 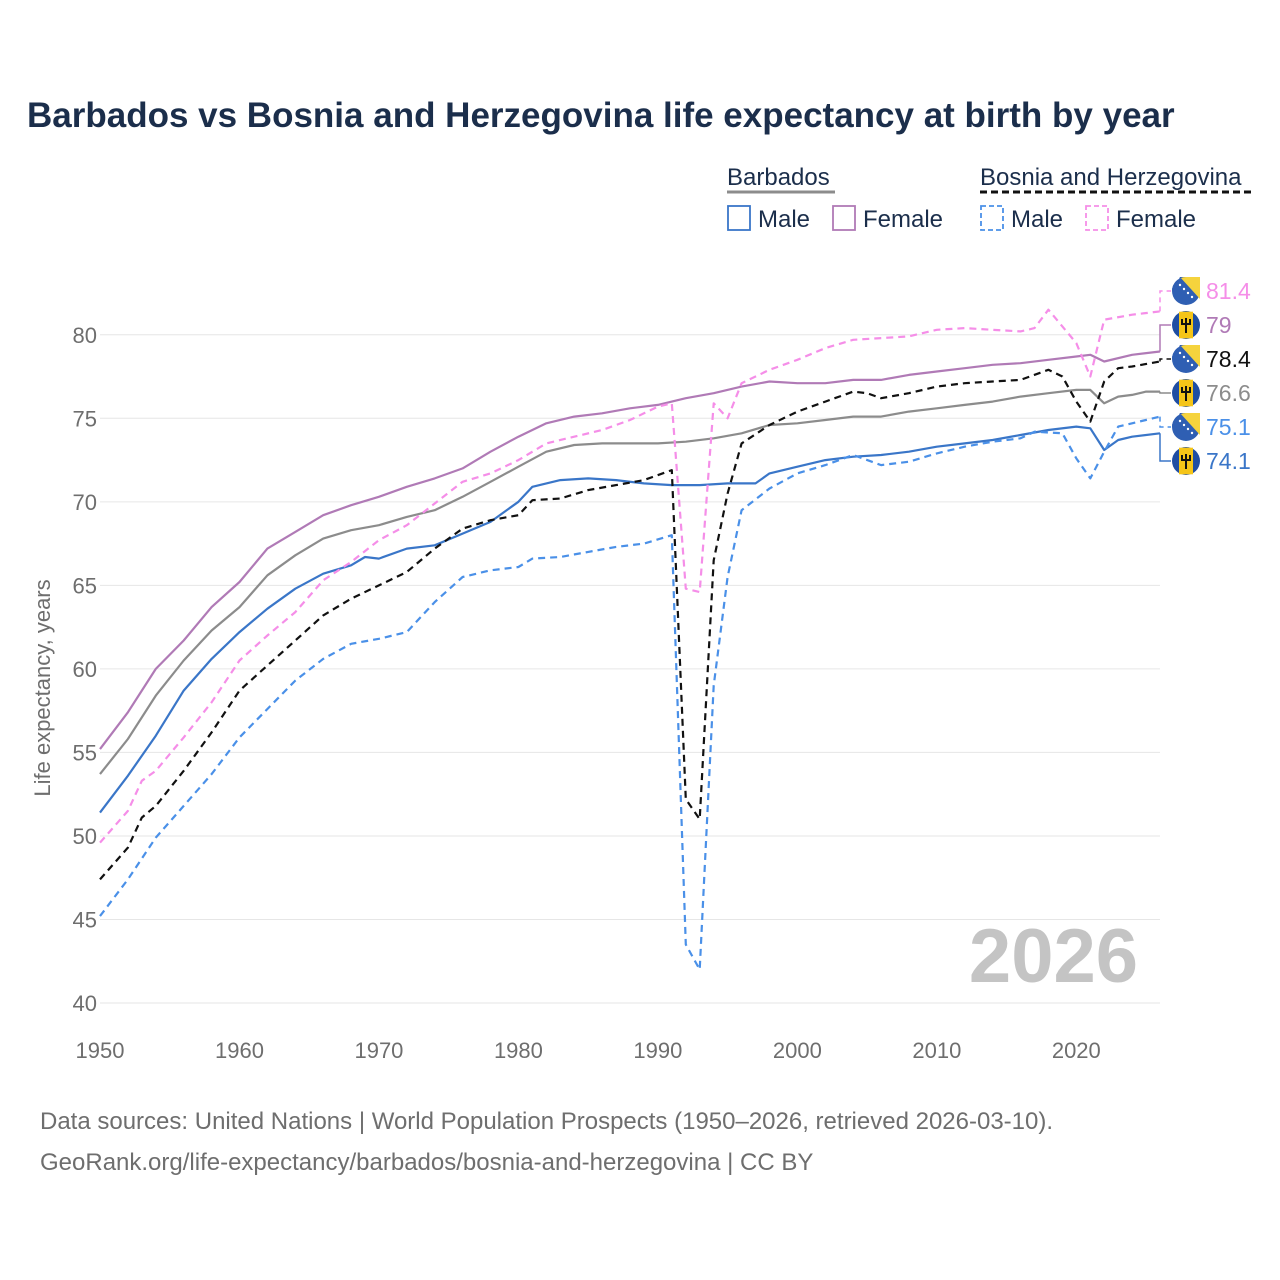 What do you see at coordinates (1228, 291) in the screenshot?
I see `end-value-label: 81.4` at bounding box center [1228, 291].